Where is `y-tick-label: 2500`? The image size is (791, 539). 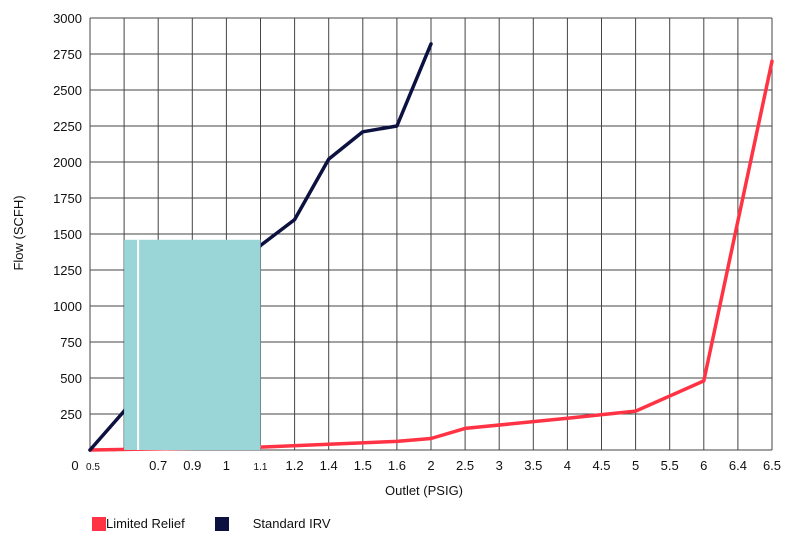
y-tick-label: 2500 is located at coordinates (67, 90).